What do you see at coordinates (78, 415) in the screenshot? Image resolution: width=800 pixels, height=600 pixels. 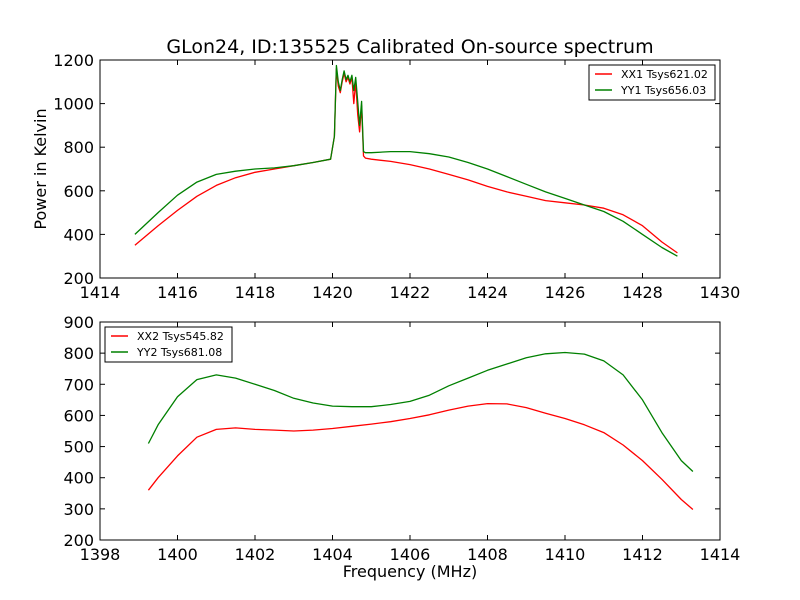 I see `bottom-y-tick-label: 600` at bounding box center [78, 415].